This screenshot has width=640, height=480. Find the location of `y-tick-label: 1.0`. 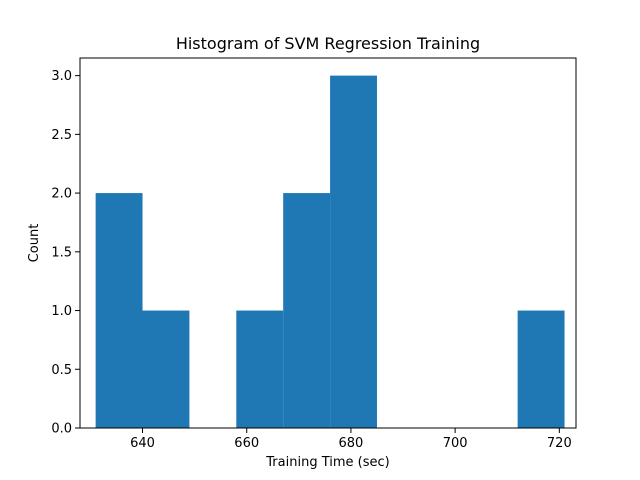

y-tick-label: 1.0 is located at coordinates (61, 311).